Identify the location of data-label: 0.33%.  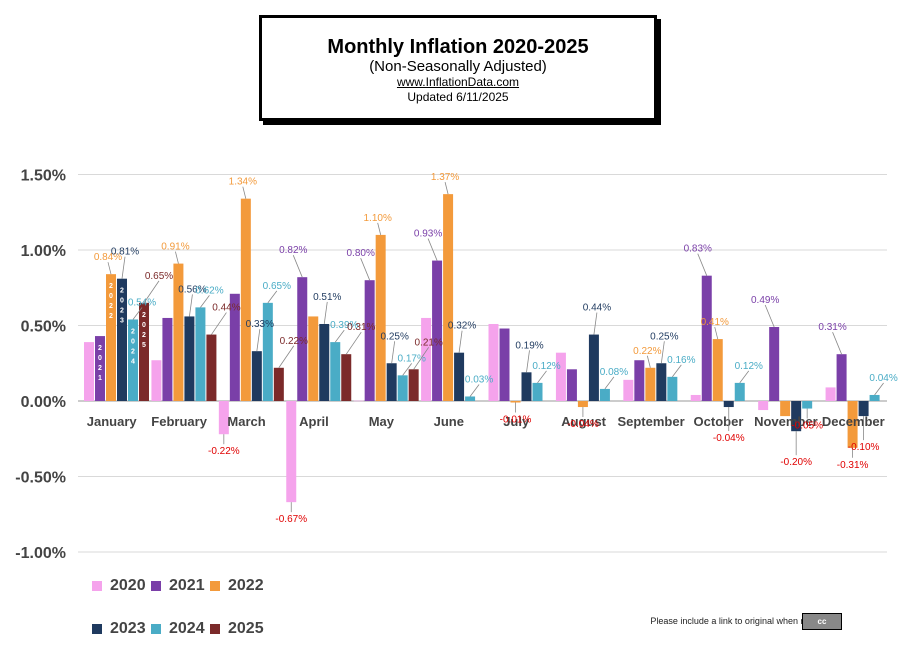
(260, 324).